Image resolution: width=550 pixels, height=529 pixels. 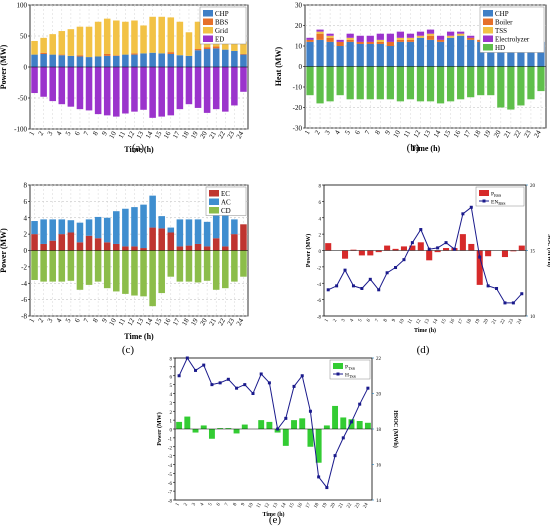 I want to click on y-tick-label: 1, so click(x=171, y=422).